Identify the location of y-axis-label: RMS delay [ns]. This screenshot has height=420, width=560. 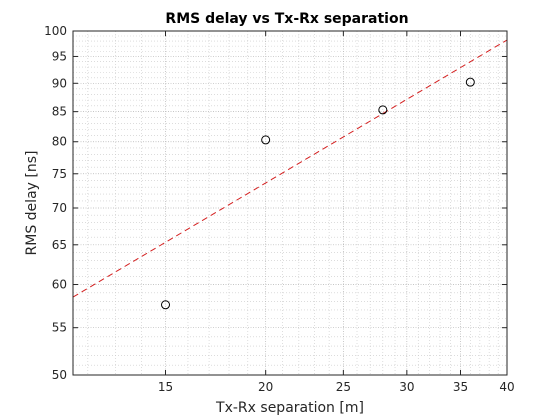
(32, 203).